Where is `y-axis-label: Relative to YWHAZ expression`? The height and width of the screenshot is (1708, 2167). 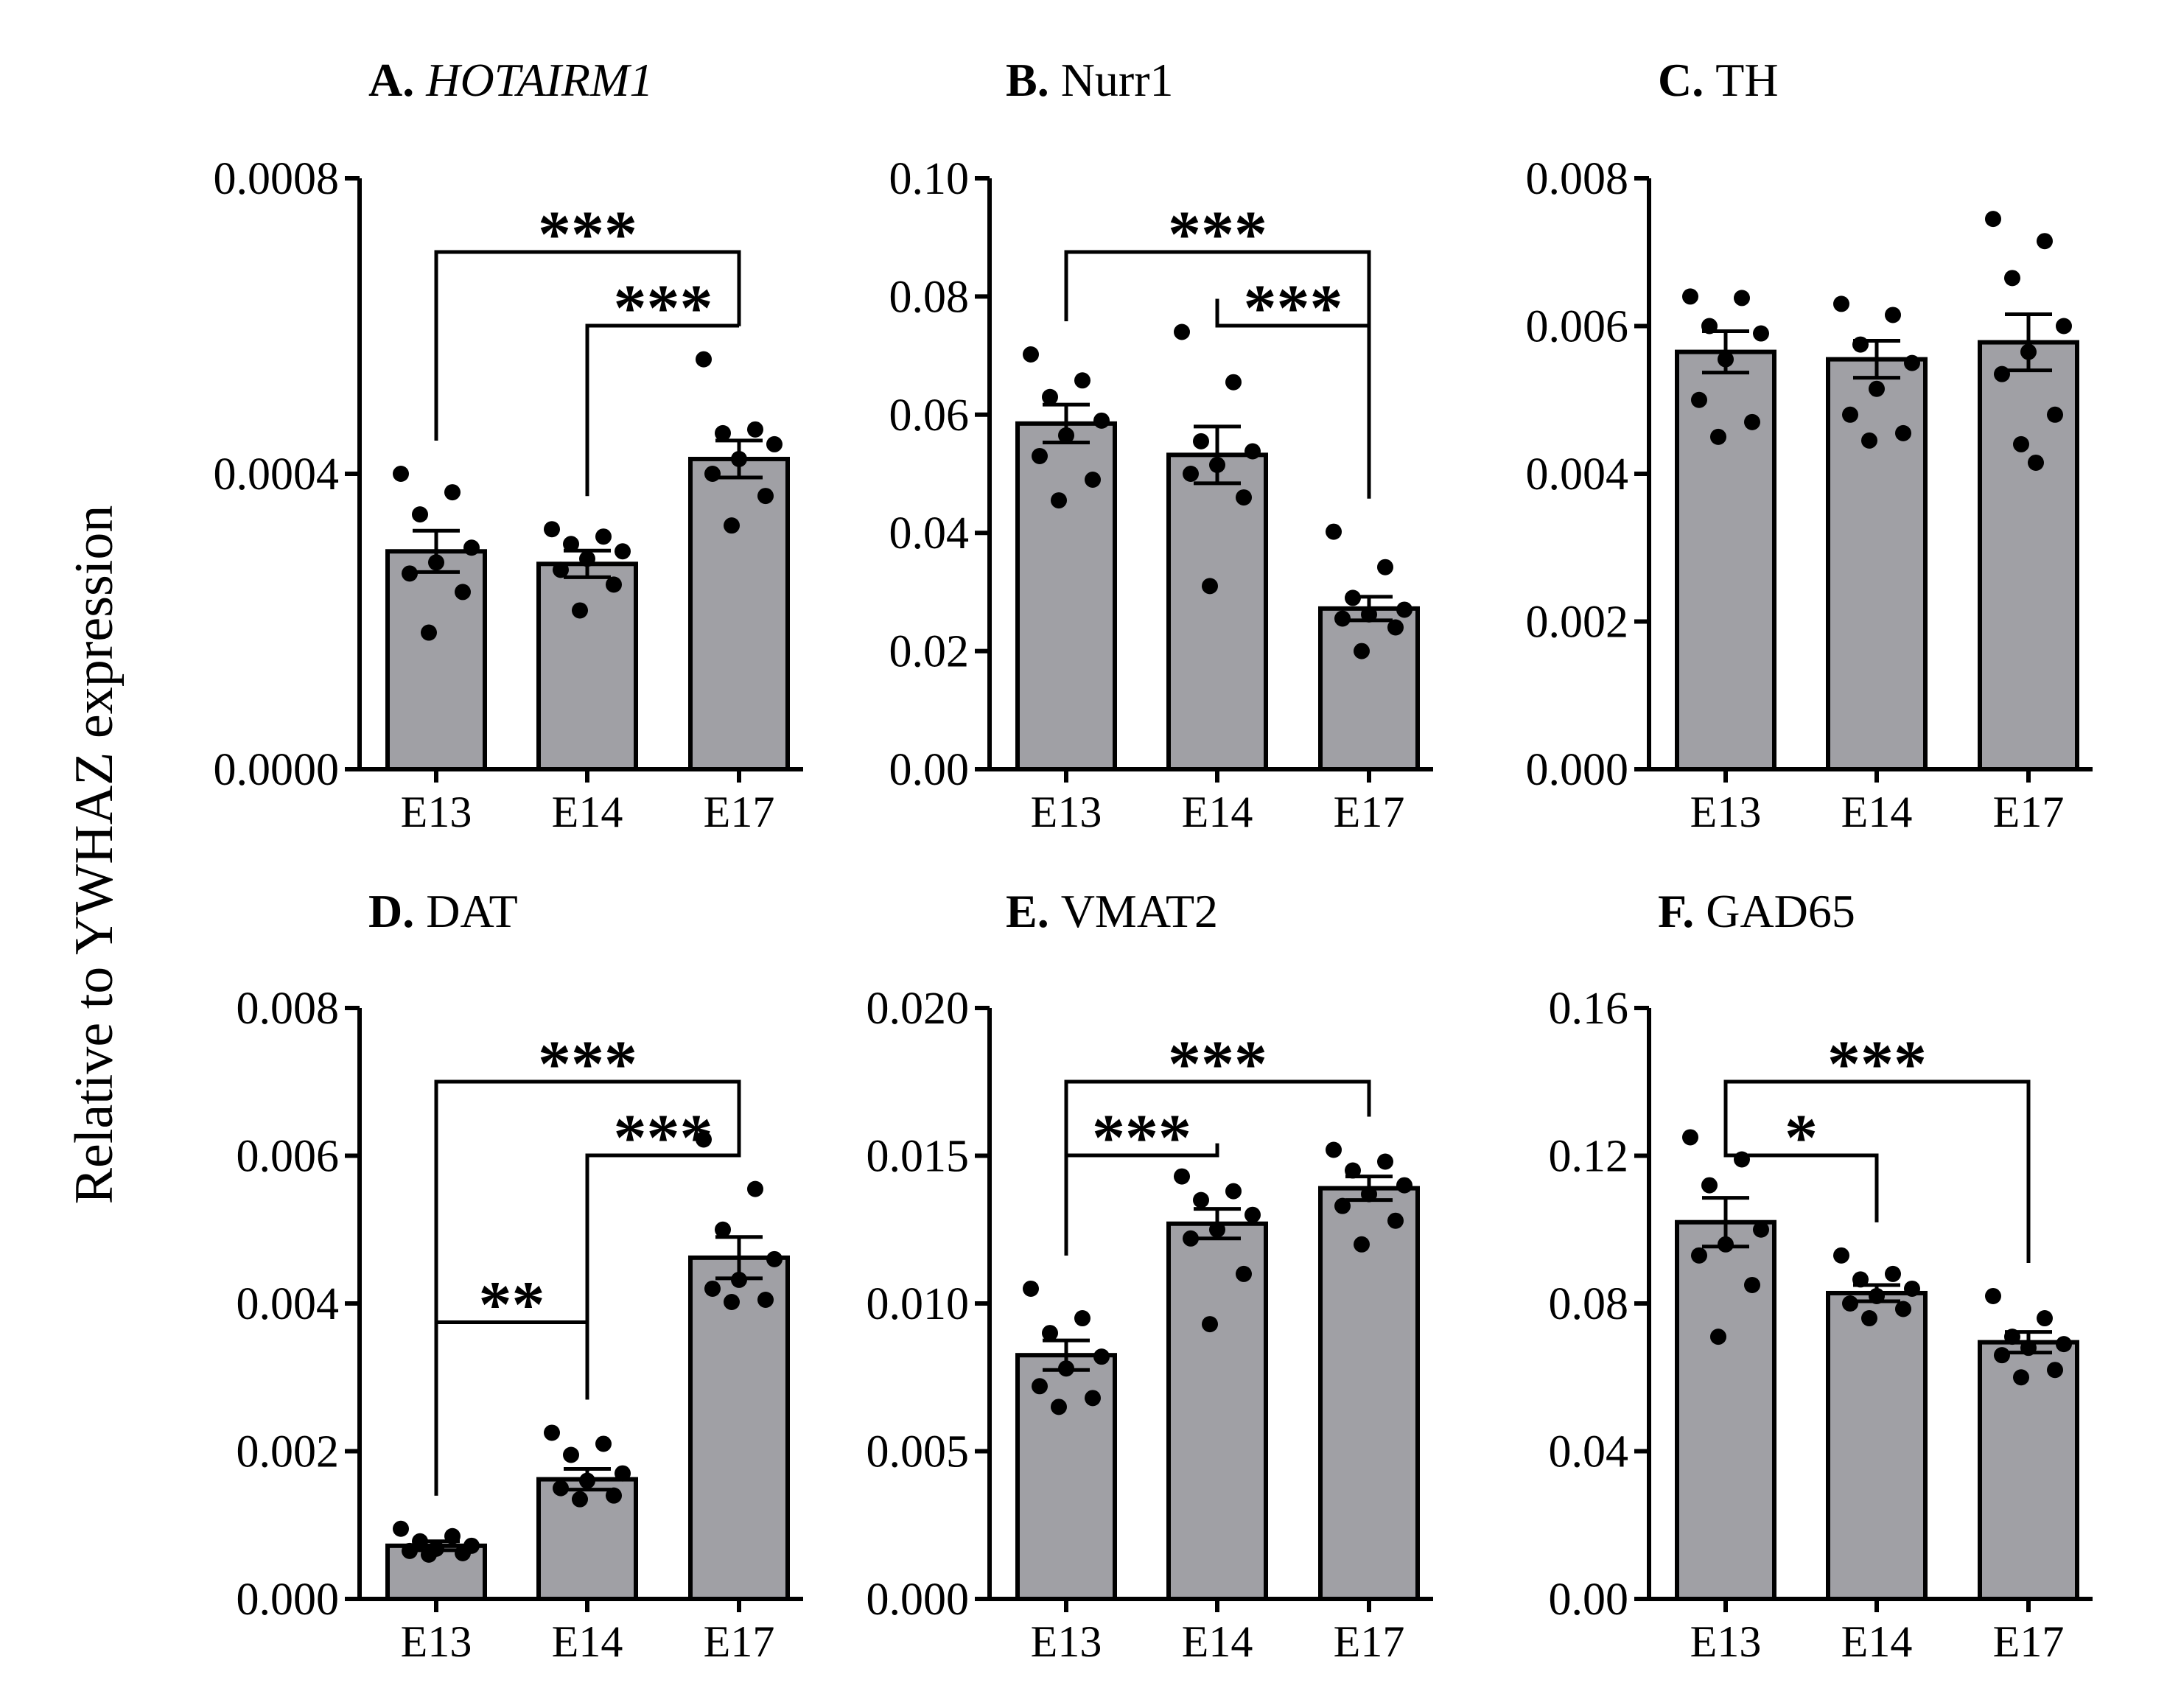
y-axis-label: Relative to YWHAZ expression is located at coordinates (94, 855).